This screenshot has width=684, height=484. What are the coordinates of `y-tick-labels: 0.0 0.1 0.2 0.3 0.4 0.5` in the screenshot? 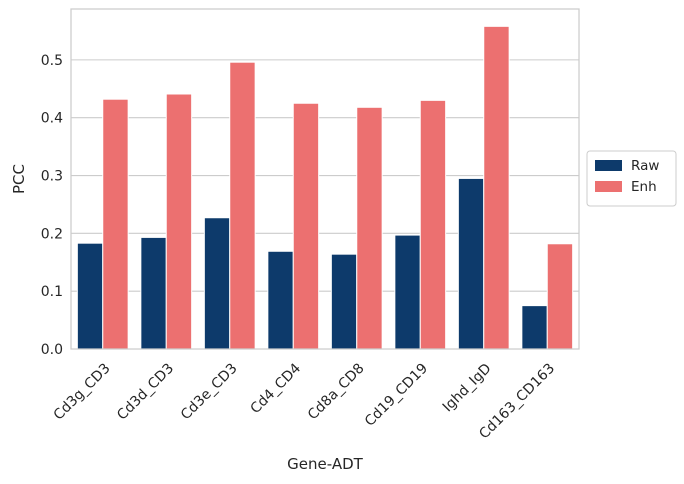 It's located at (52, 205).